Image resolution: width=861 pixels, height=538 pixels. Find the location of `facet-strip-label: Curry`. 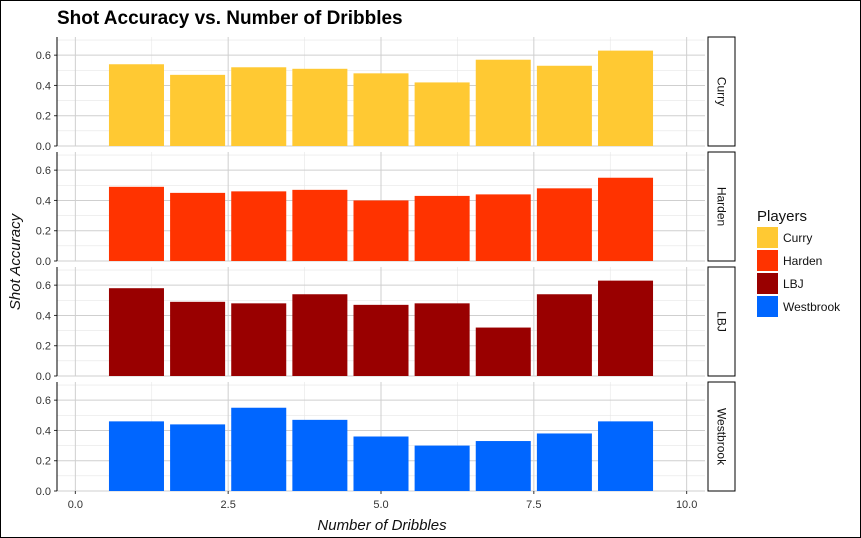

facet-strip-label: Curry is located at coordinates (722, 91).